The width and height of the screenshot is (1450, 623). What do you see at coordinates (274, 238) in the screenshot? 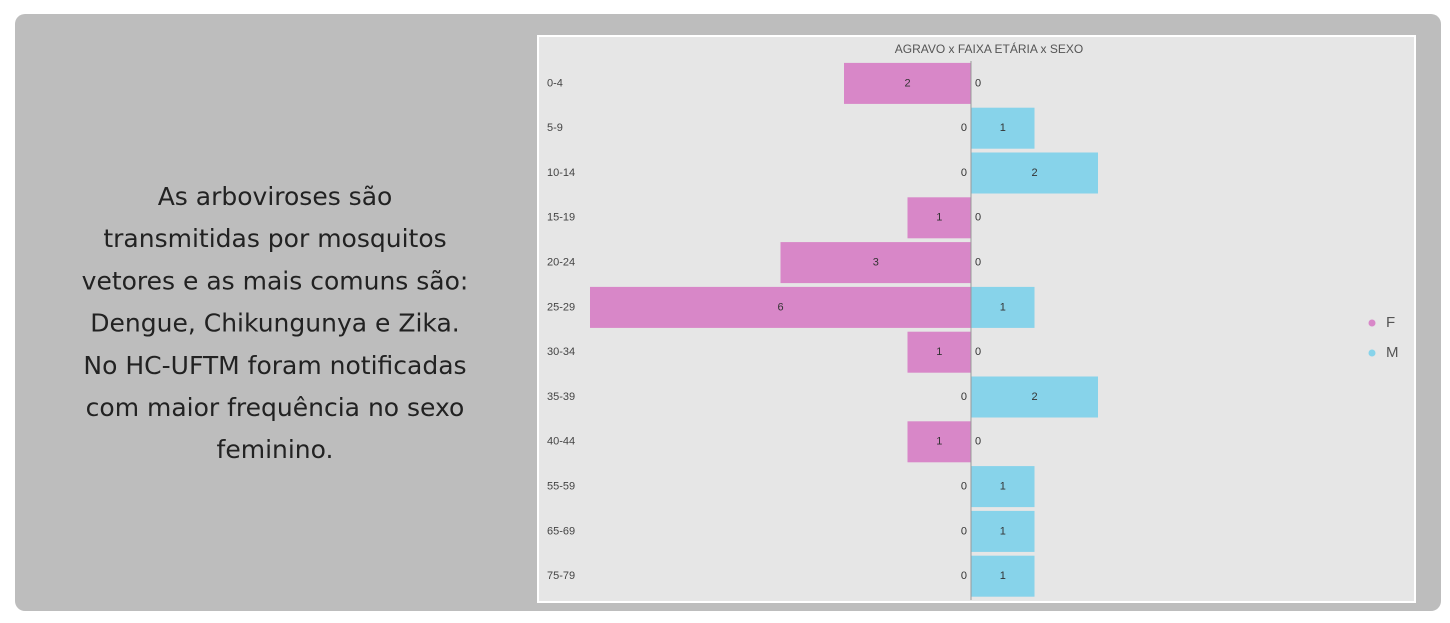
I see `description-line: transmitidas por mosquitos` at bounding box center [274, 238].